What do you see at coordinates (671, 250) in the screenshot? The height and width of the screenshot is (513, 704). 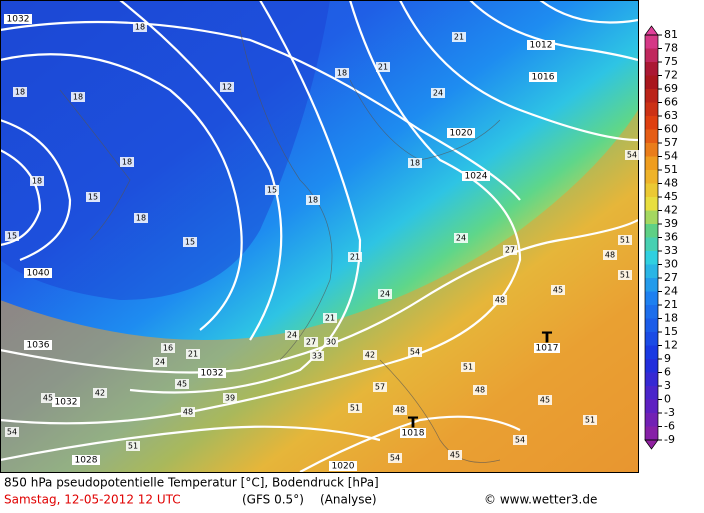 I see `colorbar-tick-label: 33` at bounding box center [671, 250].